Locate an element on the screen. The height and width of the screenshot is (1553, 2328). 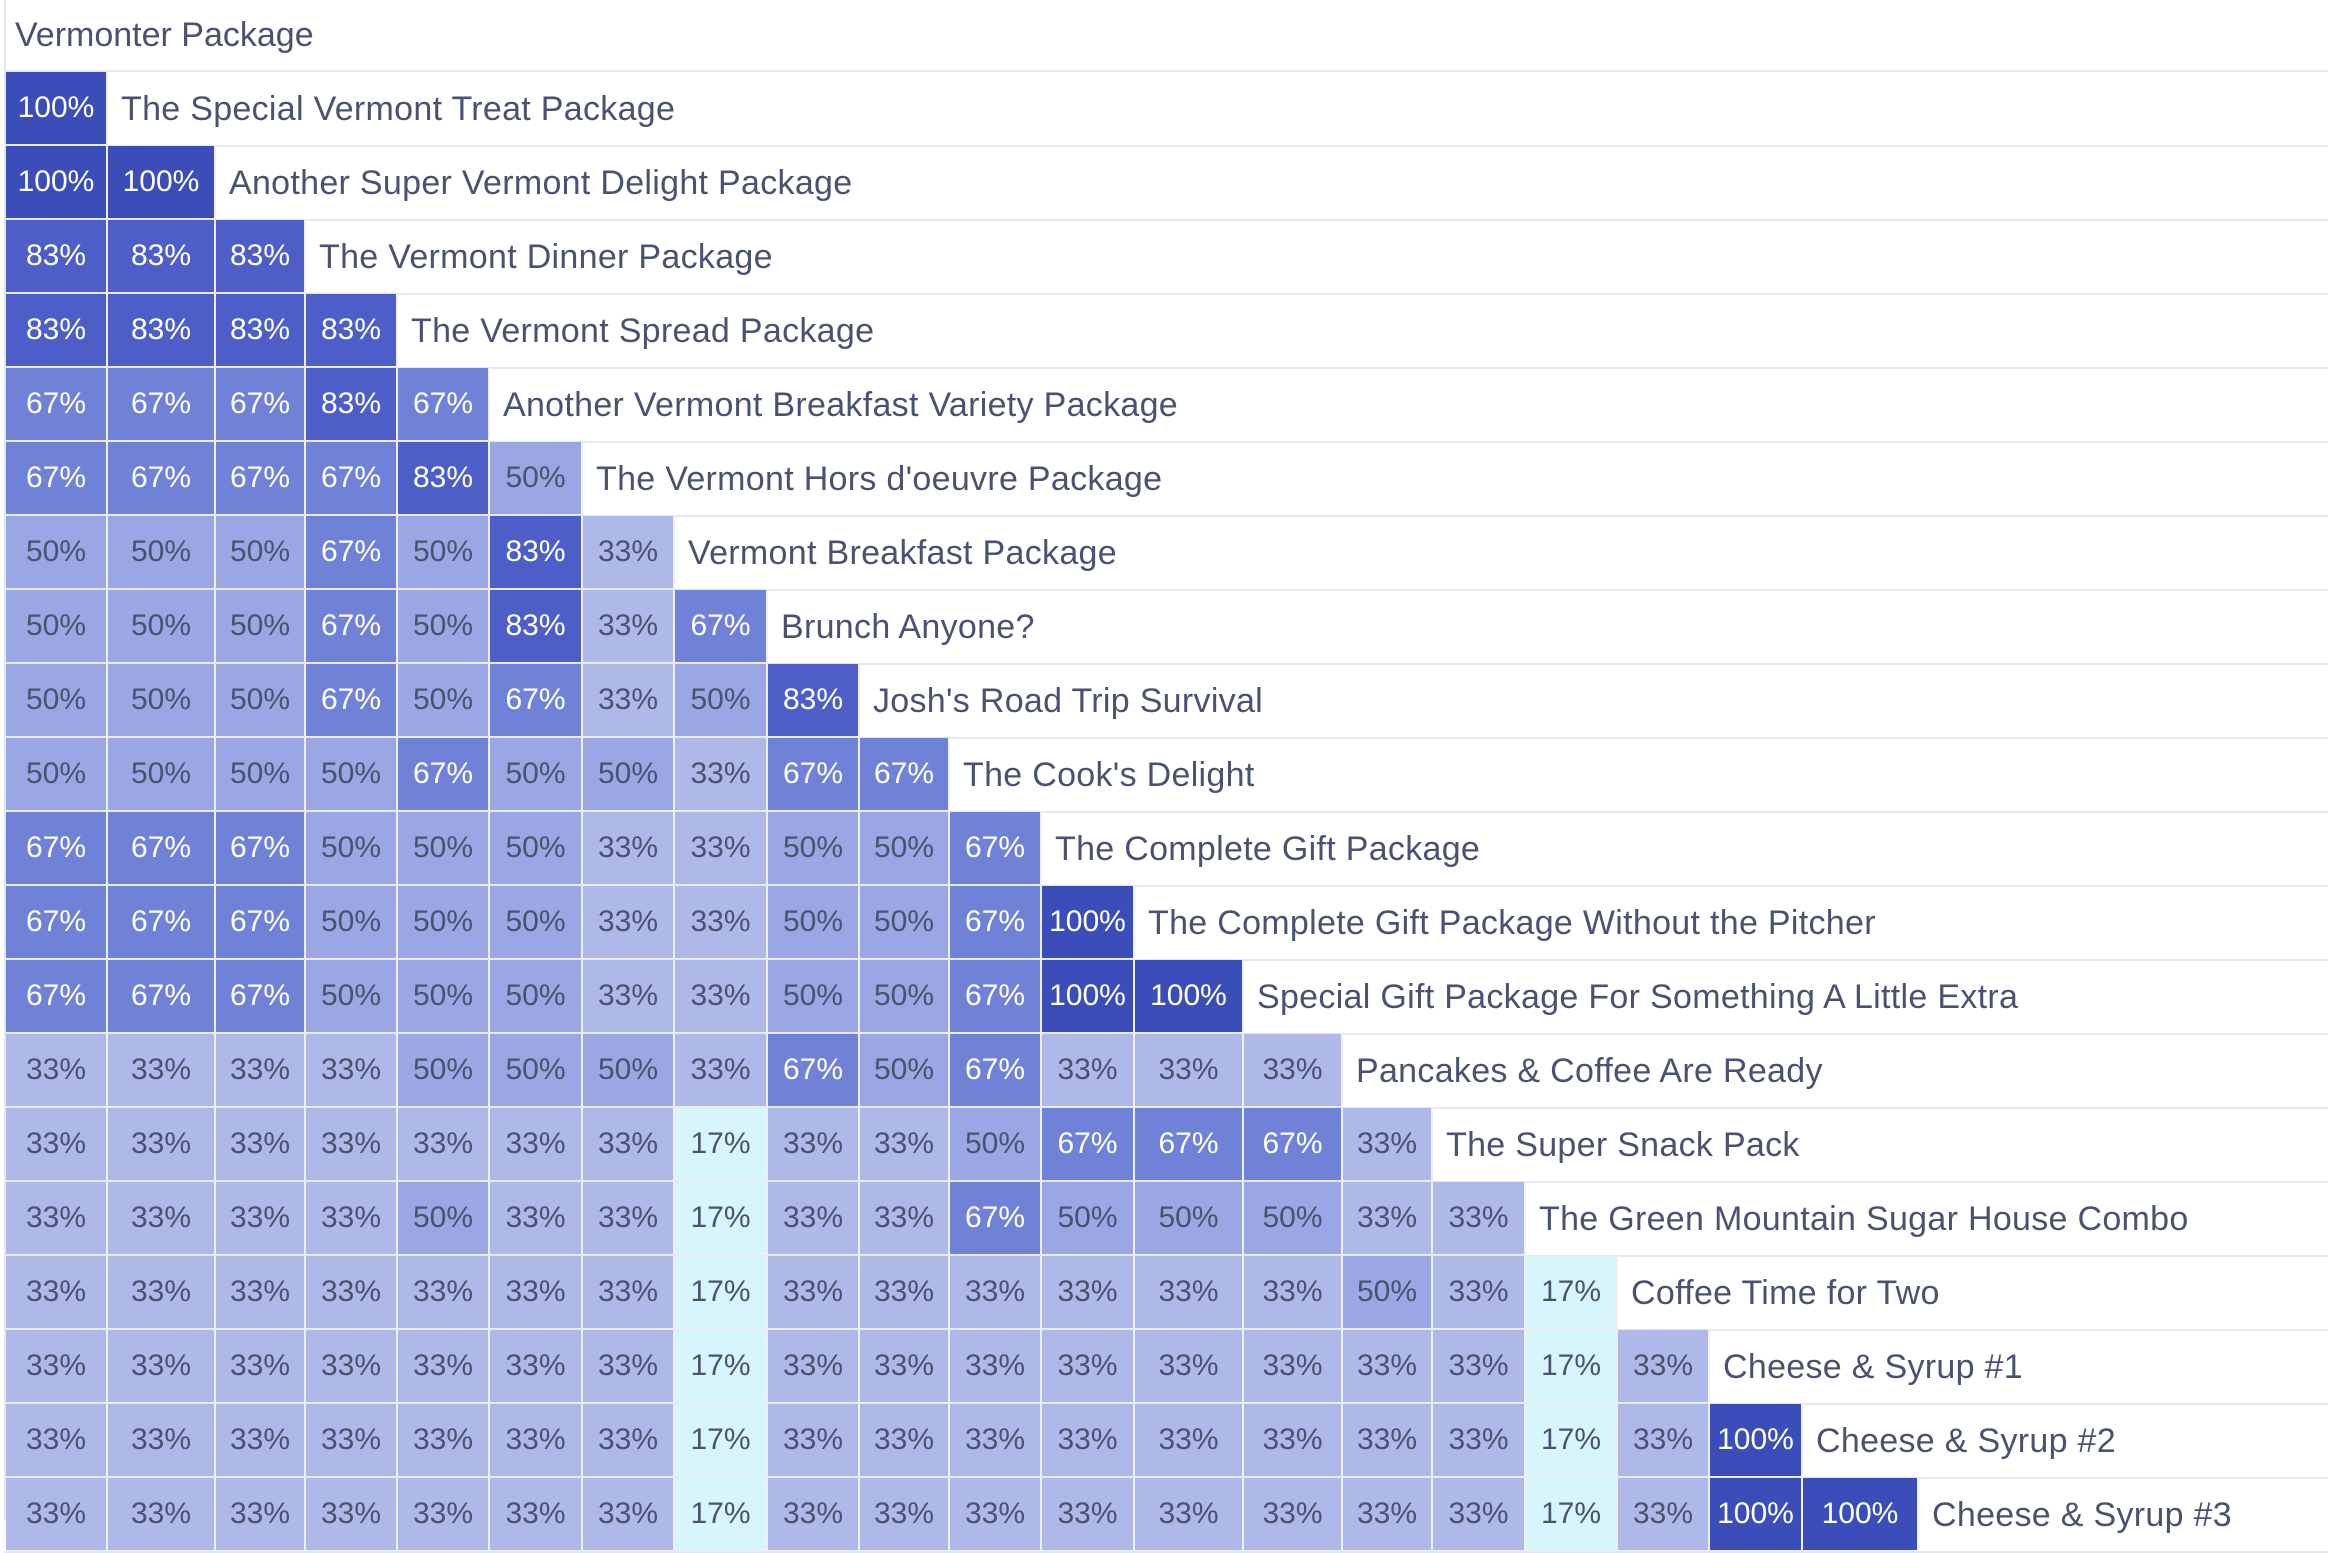
package-name: Pancakes & Coffee Are Ready is located at coordinates (1589, 1071).